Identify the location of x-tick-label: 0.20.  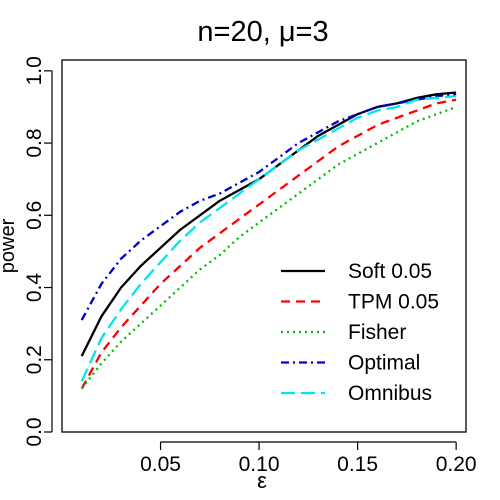
(456, 464).